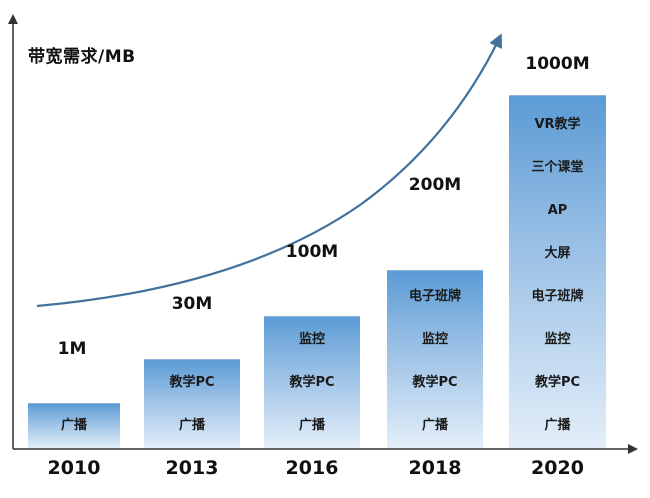 This screenshot has height=498, width=650. What do you see at coordinates (72, 349) in the screenshot?
I see `value-label-2010: 1M` at bounding box center [72, 349].